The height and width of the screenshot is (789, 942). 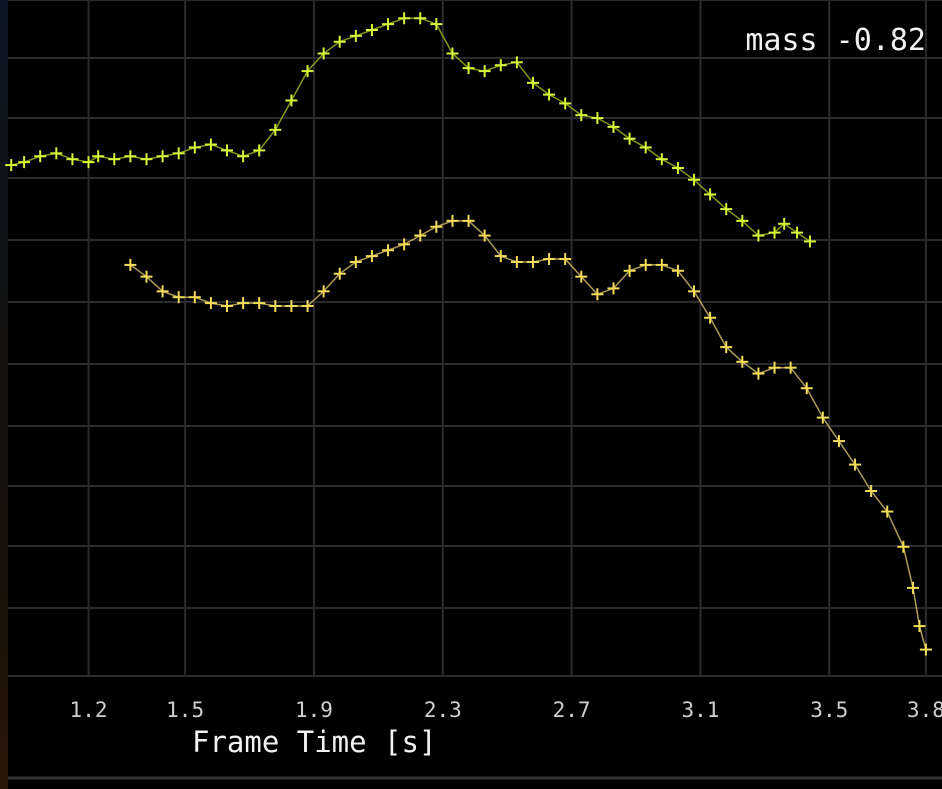 I want to click on x-tick-label: 1.2, so click(x=89, y=710).